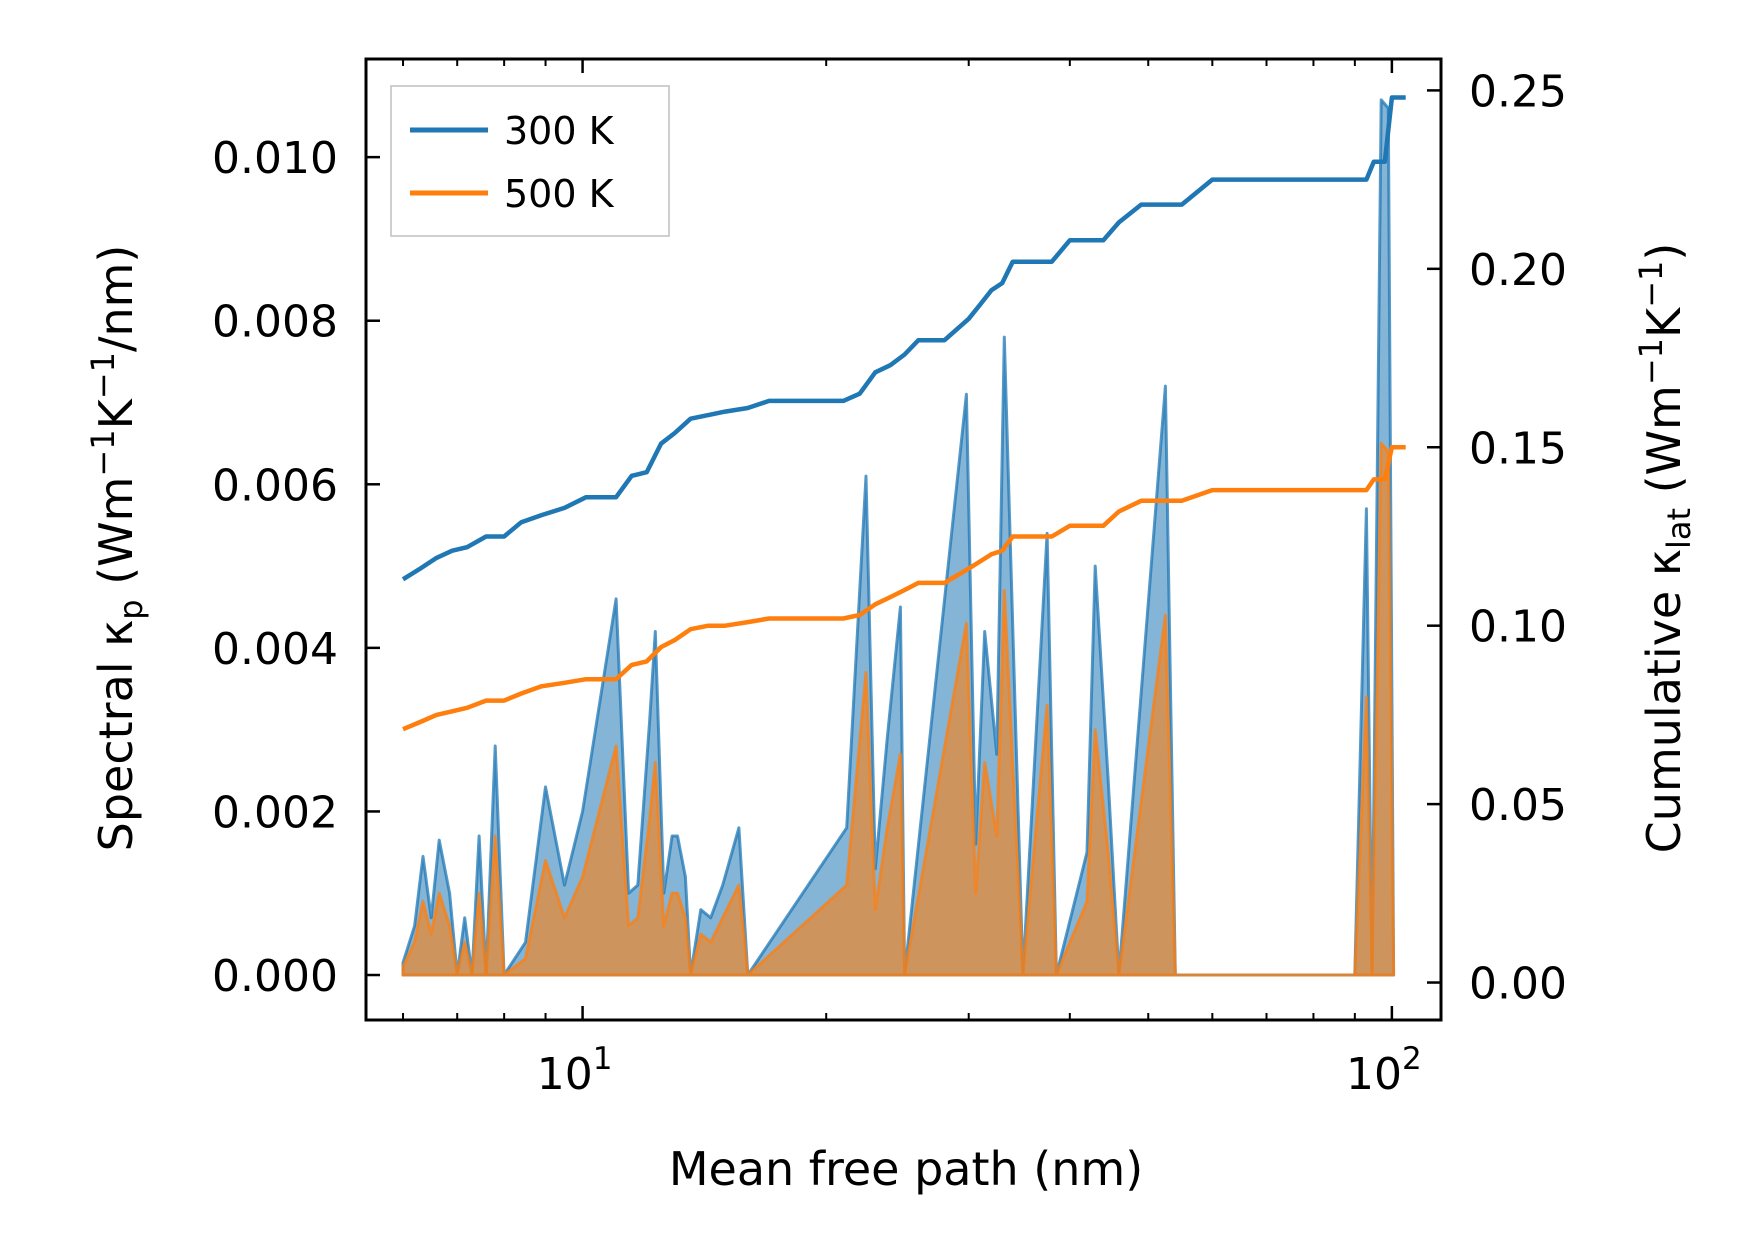  What do you see at coordinates (1518, 984) in the screenshot?
I see `right-y-tick-label: 0.00` at bounding box center [1518, 984].